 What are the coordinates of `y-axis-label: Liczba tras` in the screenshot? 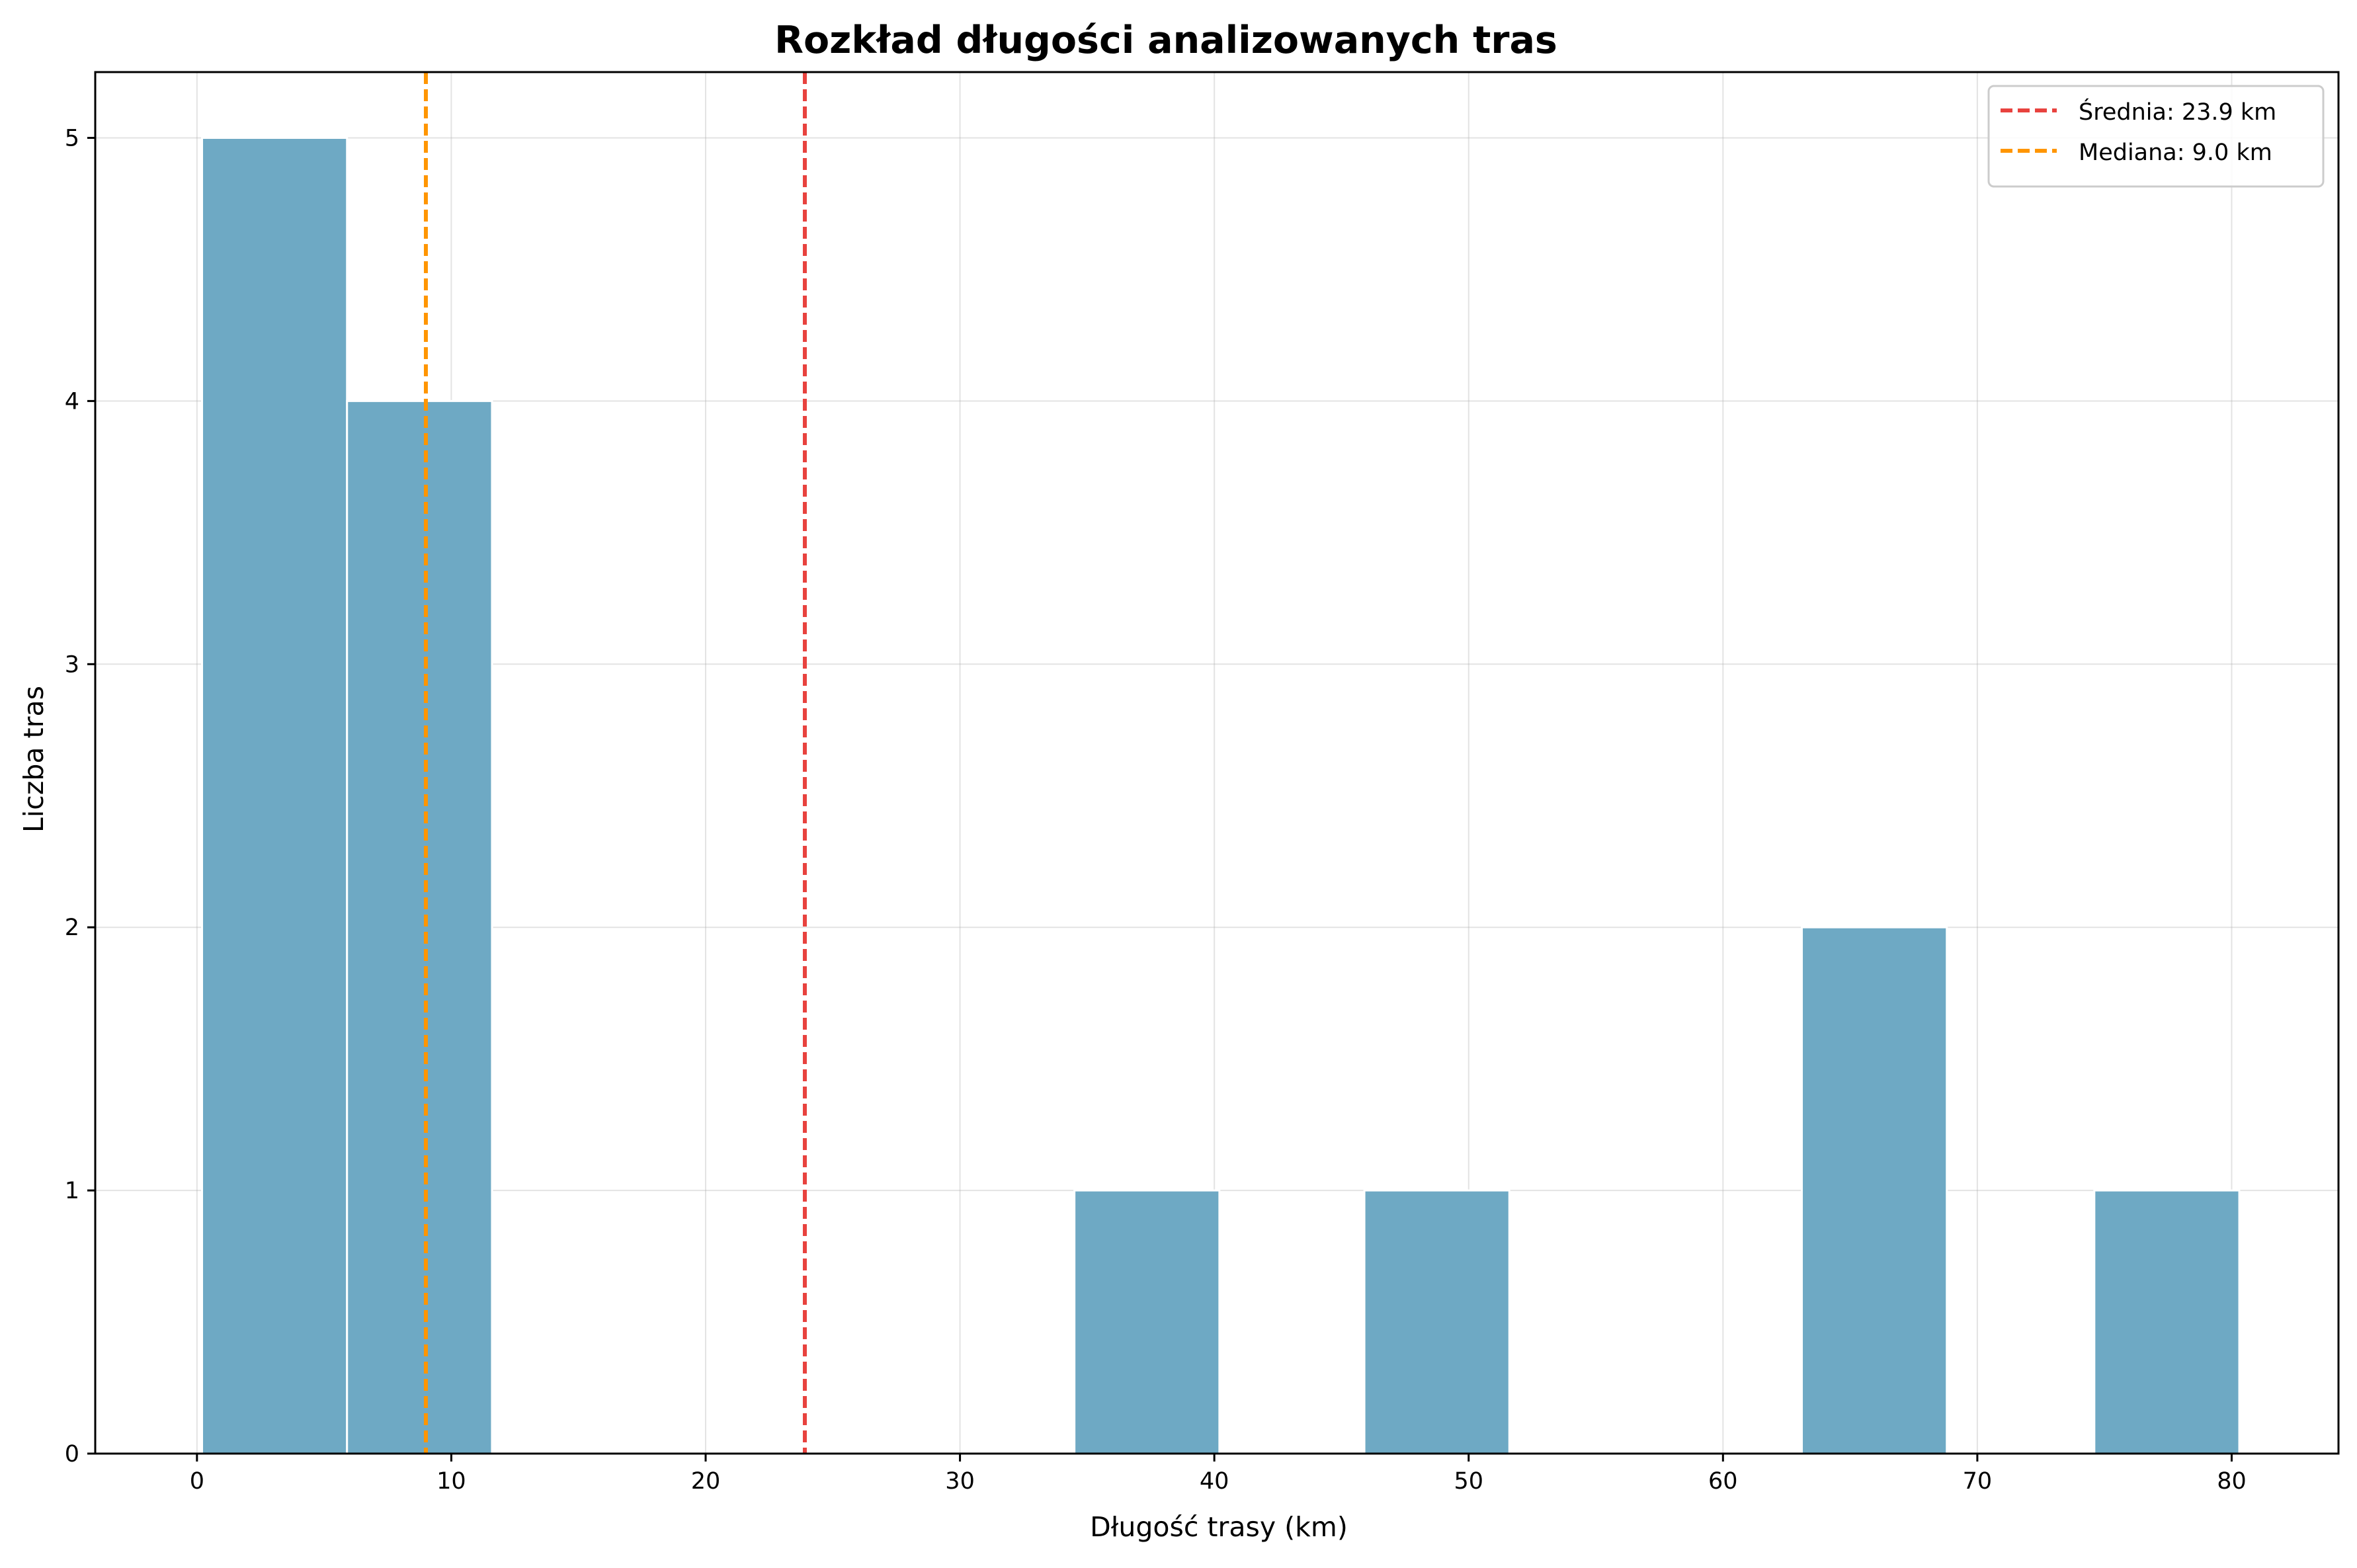 It's located at (34, 759).